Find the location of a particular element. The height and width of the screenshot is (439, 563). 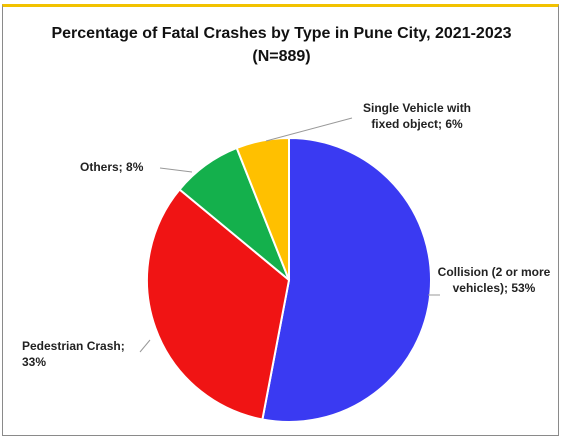

category-label: Pedestrian Crash; is located at coordinates (73, 346).